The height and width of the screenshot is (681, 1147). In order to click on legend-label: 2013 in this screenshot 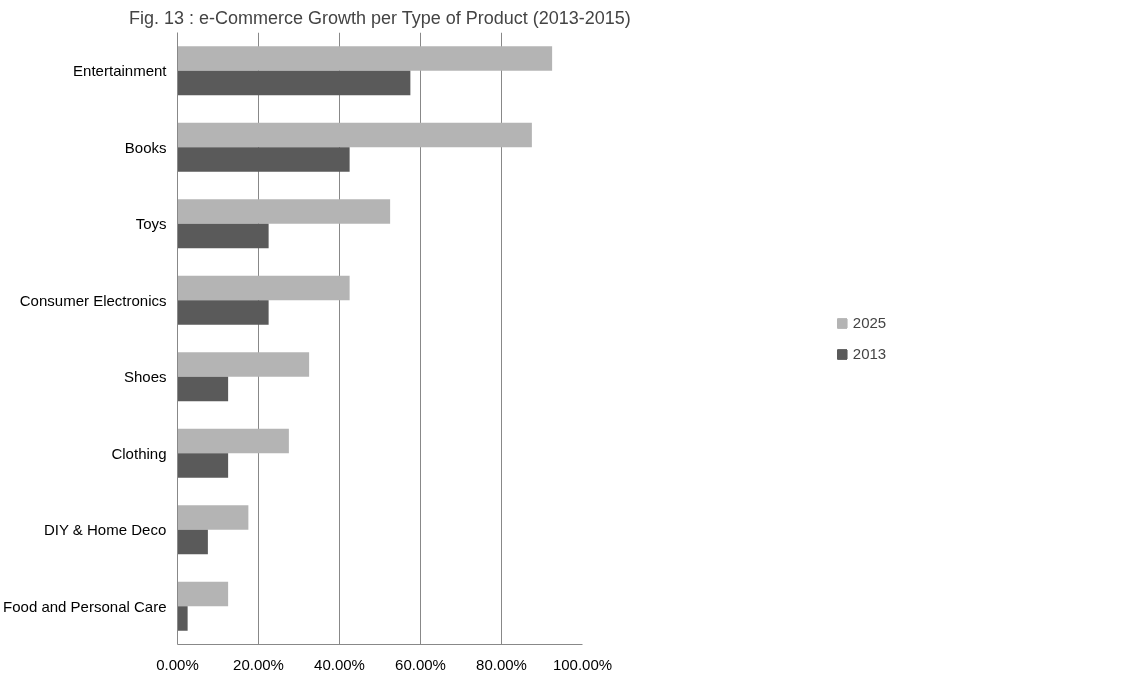, I will do `click(869, 353)`.